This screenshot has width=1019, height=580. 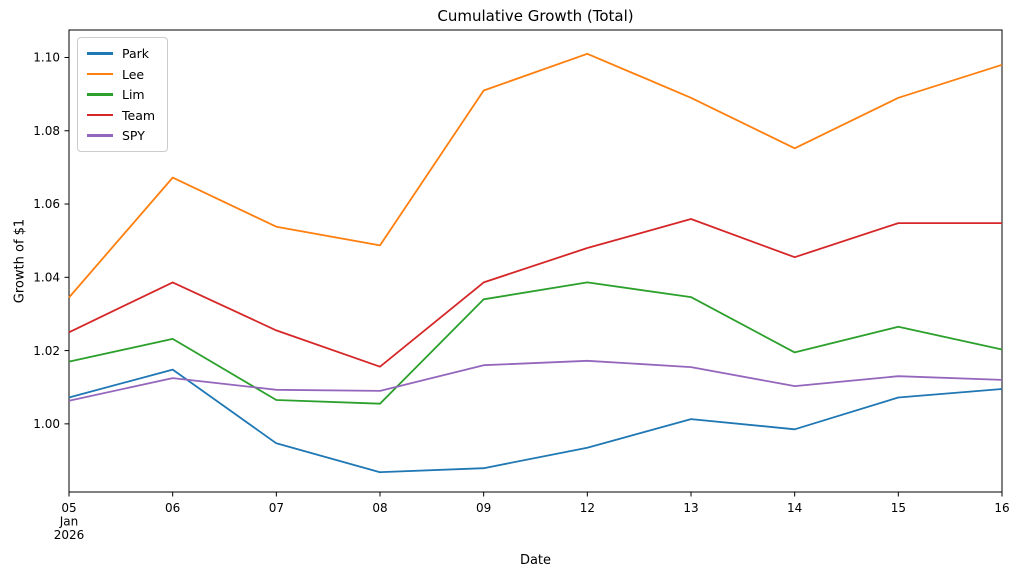 What do you see at coordinates (532, 517) in the screenshot?
I see `x-axis: 05 Jan 2026 06 07 08 09 12 13 14 15 16` at bounding box center [532, 517].